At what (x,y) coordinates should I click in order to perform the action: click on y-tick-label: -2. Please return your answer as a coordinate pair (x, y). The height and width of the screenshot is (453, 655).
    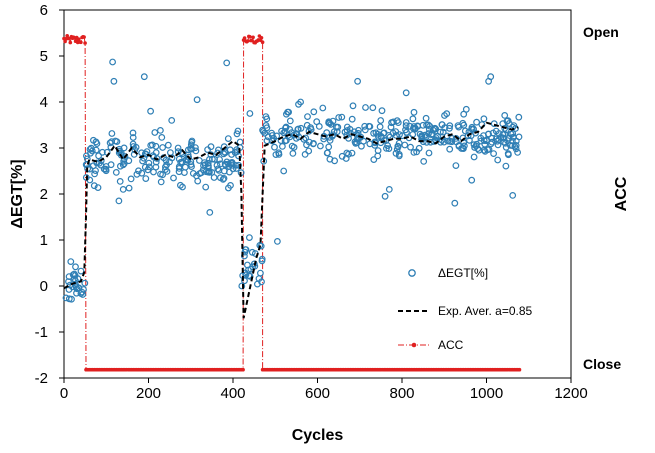
    Looking at the image, I should click on (41, 378).